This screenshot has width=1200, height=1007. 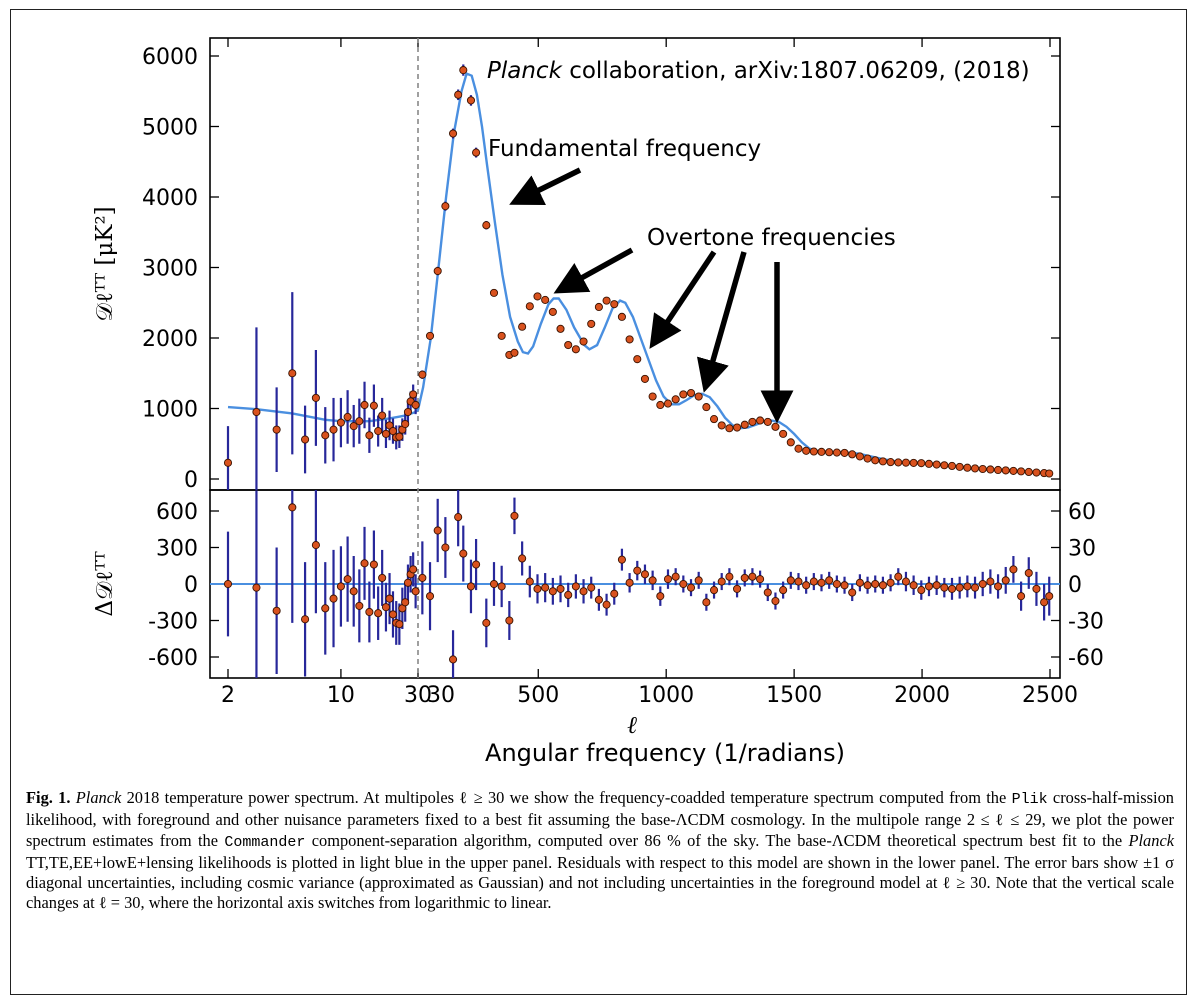 I want to click on lower-right-y-tick-label: 0, so click(x=1075, y=585).